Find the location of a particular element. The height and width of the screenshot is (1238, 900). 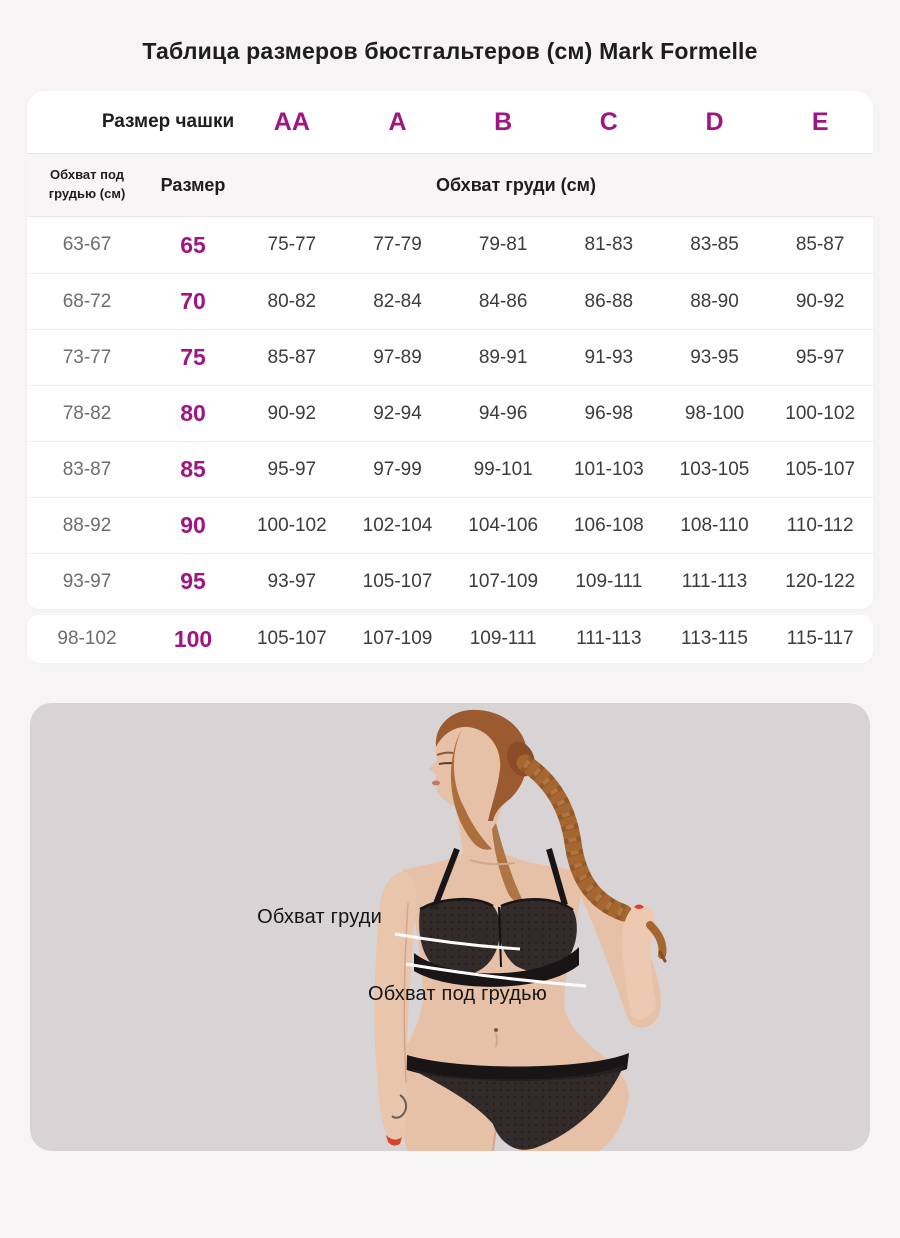

bust-range-e: 110-112 is located at coordinates (820, 525).